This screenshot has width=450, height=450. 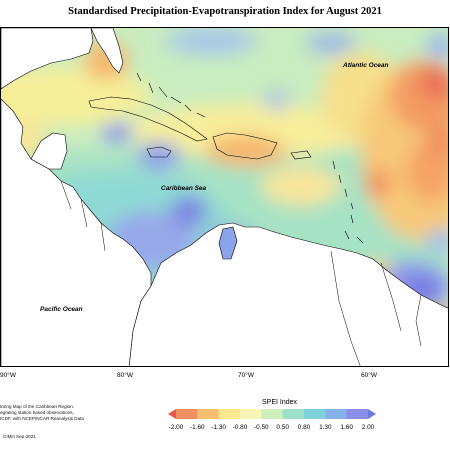 What do you see at coordinates (325, 427) in the screenshot?
I see `legend-tick-label: 1.30` at bounding box center [325, 427].